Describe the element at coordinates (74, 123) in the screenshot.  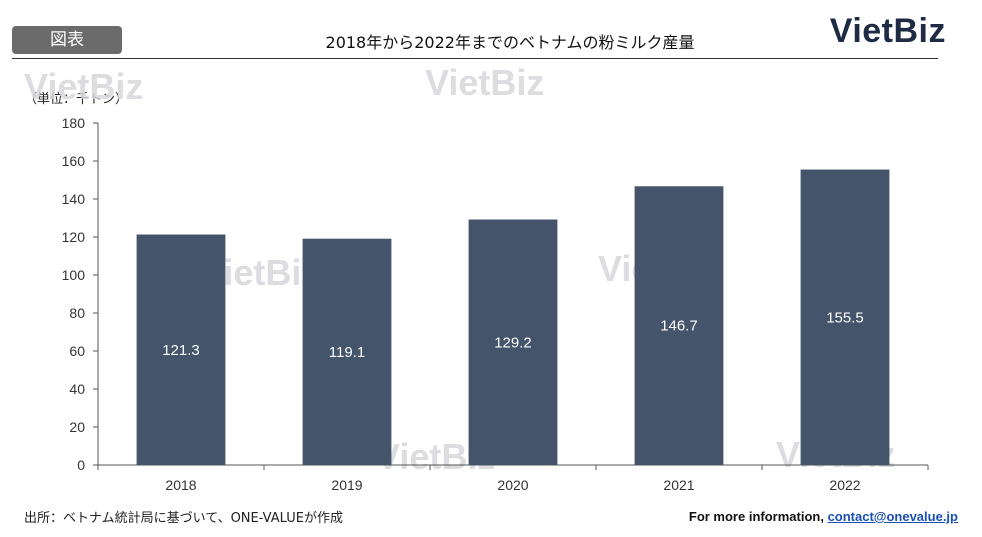
I see `y-tick-label: 180` at that location.